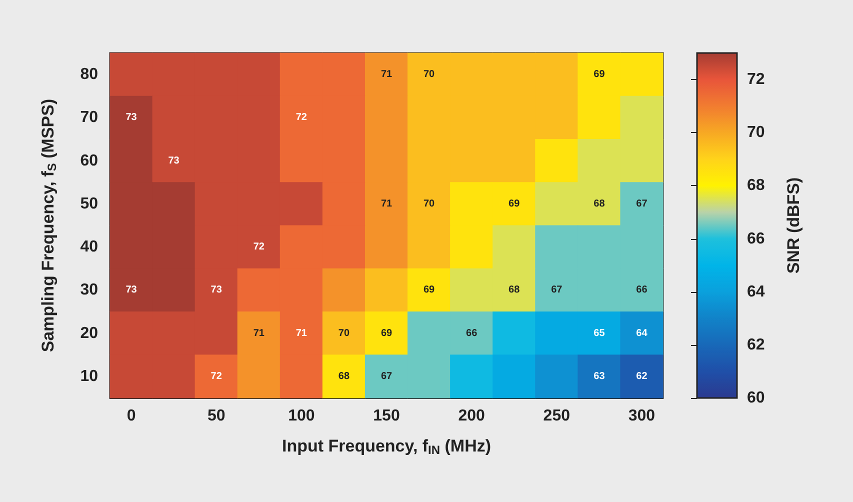 The width and height of the screenshot is (853, 502). What do you see at coordinates (89, 75) in the screenshot?
I see `y-tick-label: 80` at bounding box center [89, 75].